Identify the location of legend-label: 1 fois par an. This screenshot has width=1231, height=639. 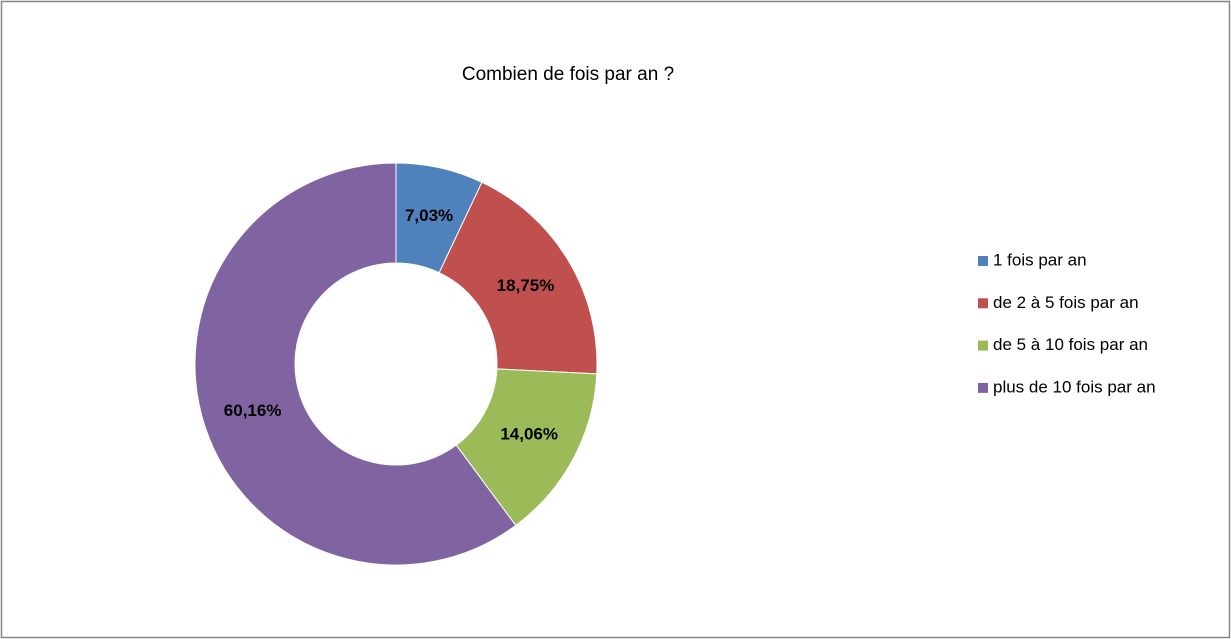
(1040, 259).